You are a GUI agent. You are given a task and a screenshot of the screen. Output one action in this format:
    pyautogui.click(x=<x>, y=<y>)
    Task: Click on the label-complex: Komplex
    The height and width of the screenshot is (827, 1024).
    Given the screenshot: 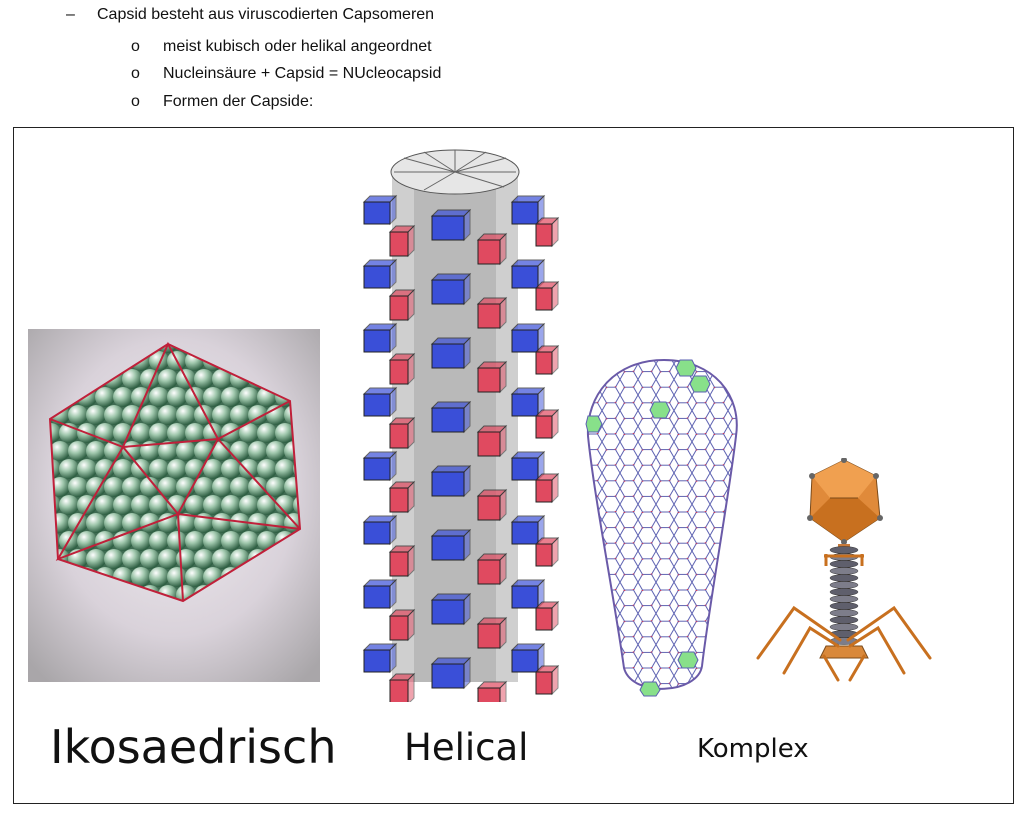 What is the action you would take?
    pyautogui.click(x=753, y=749)
    